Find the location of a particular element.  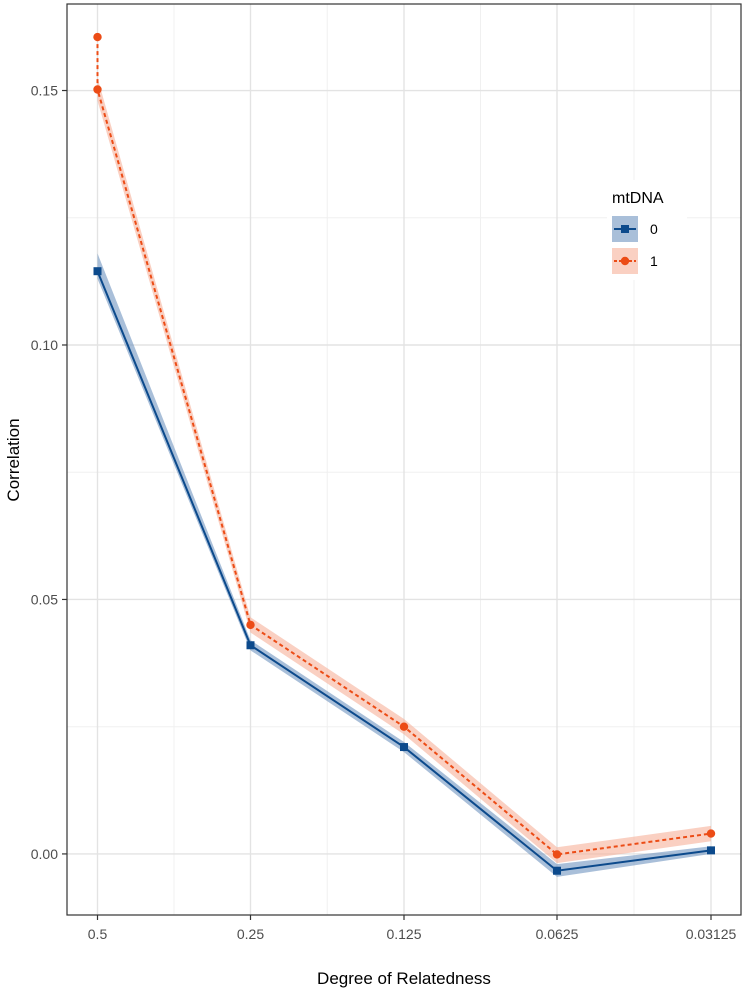

x-tick-label: 0.125 is located at coordinates (403, 934).